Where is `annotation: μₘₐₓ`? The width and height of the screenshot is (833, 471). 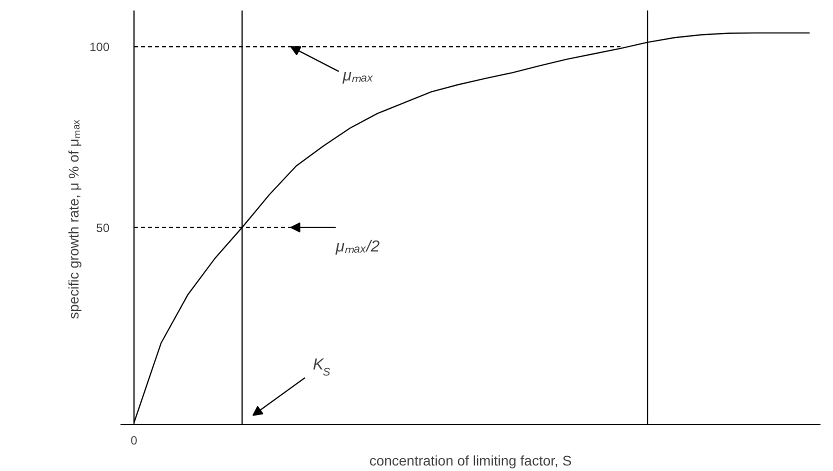 annotation: μₘₐₓ is located at coordinates (358, 76).